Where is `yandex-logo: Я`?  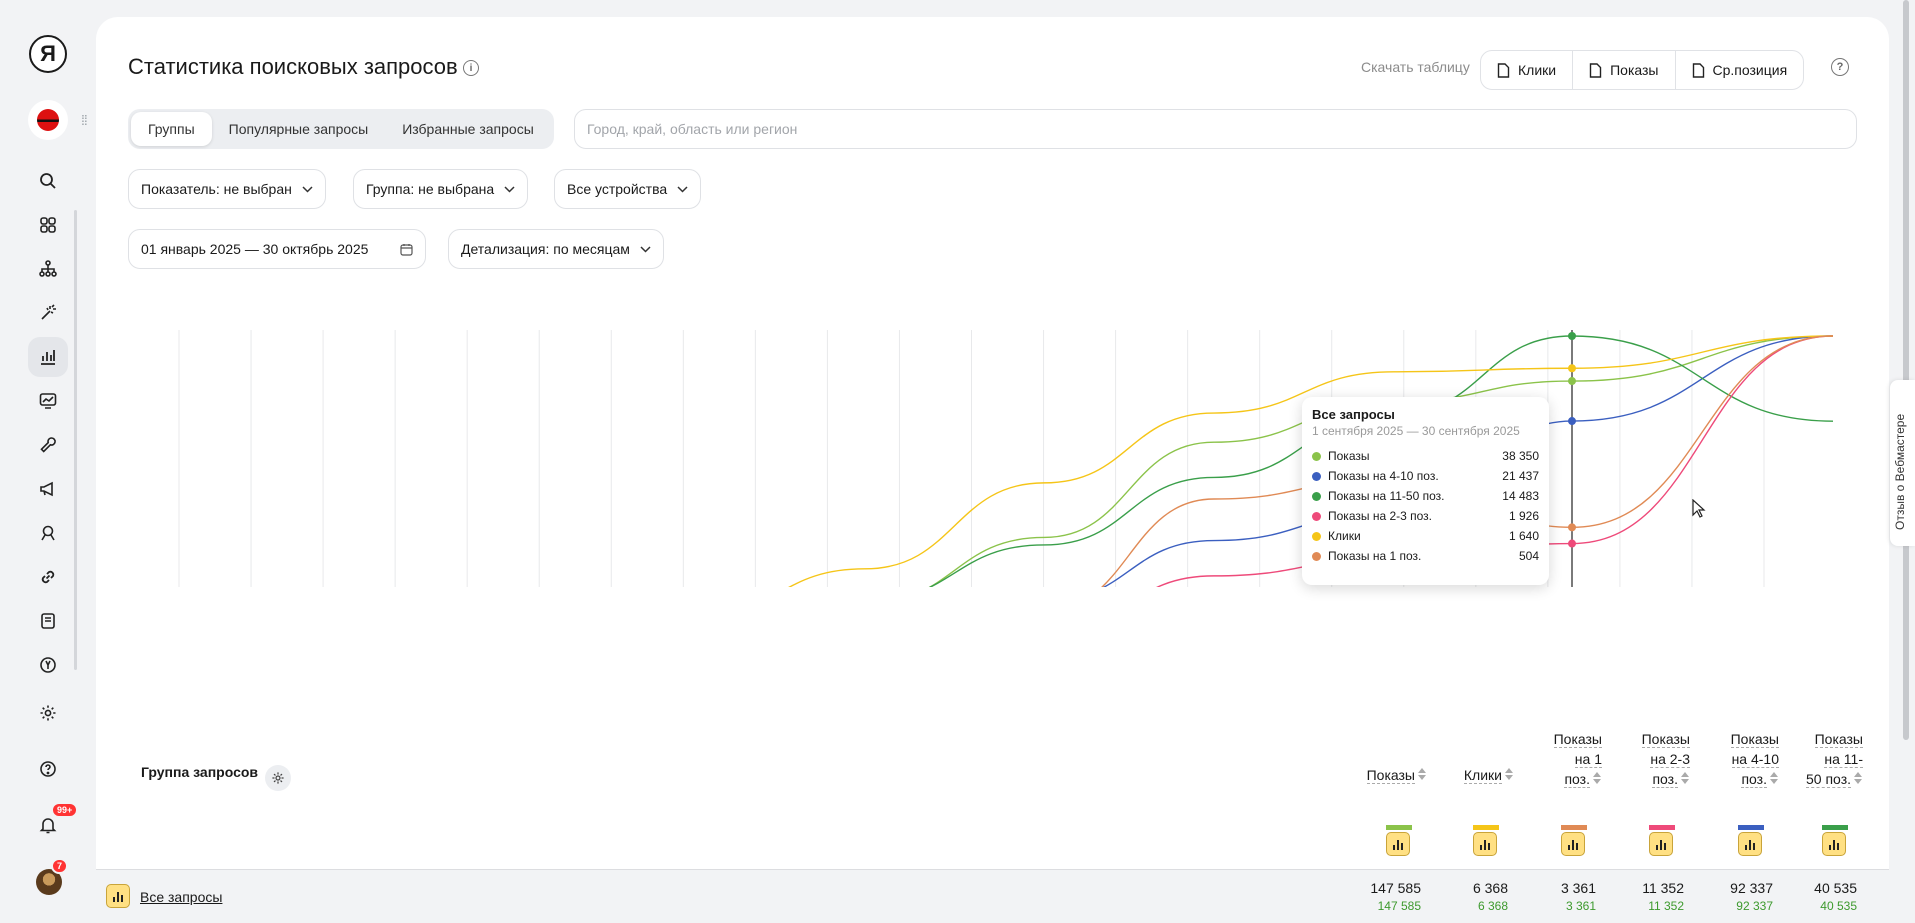
yandex-logo: Я is located at coordinates (48, 54).